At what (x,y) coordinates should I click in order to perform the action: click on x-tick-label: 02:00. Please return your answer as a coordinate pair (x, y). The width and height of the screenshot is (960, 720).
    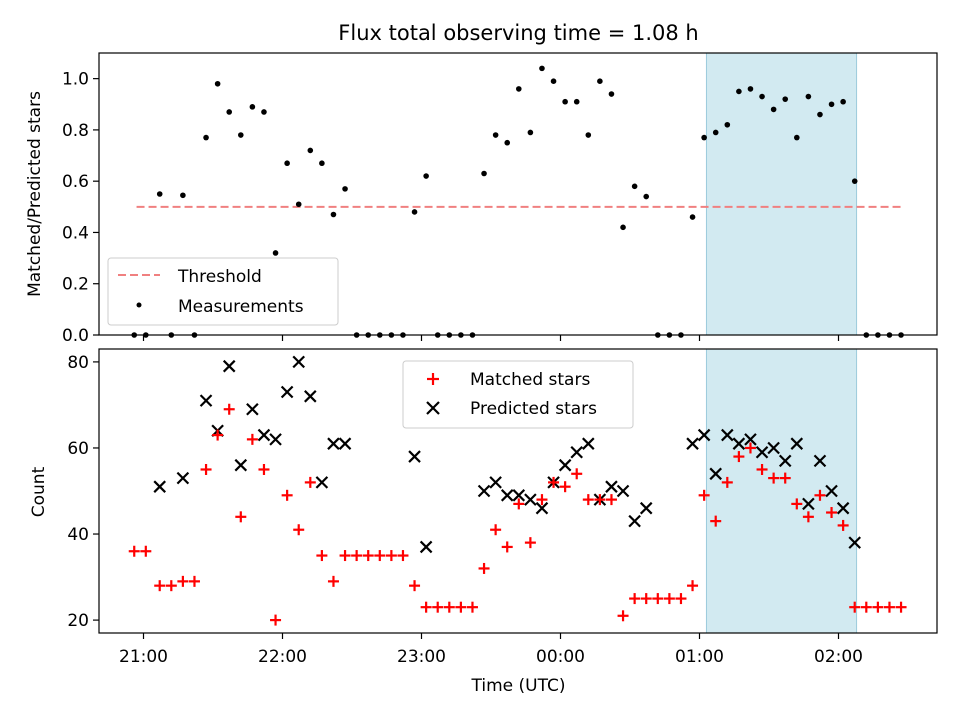
    Looking at the image, I should click on (838, 657).